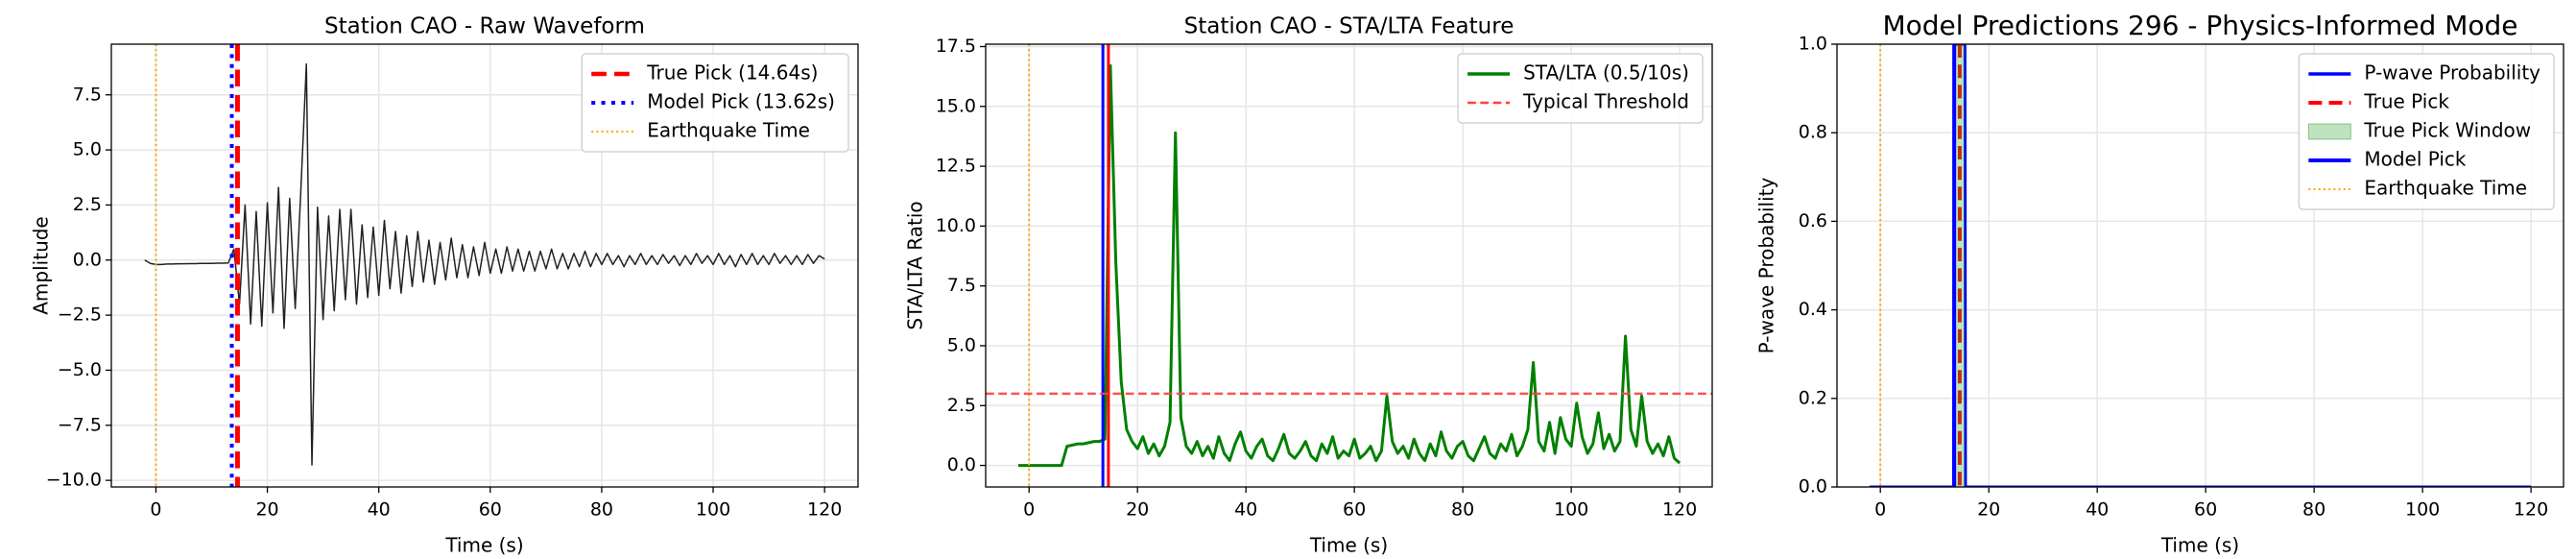  What do you see at coordinates (80, 315) in the screenshot?
I see `y-tick-label: −2.5` at bounding box center [80, 315].